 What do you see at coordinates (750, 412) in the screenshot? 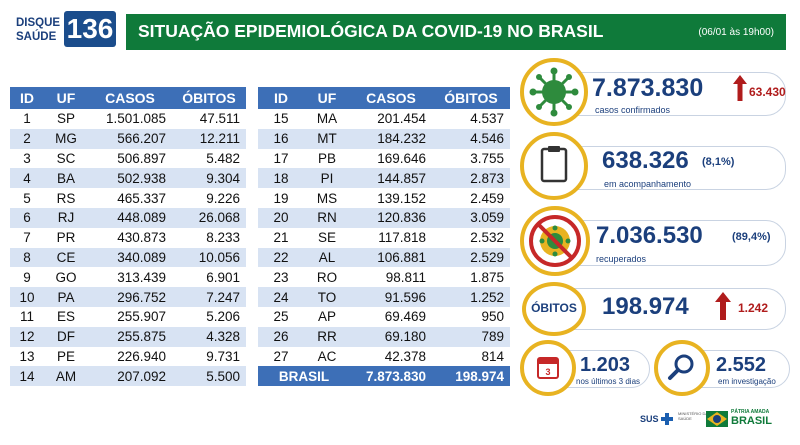
I see `patria-amada-text: PÁTRIA AMADA` at bounding box center [750, 412].